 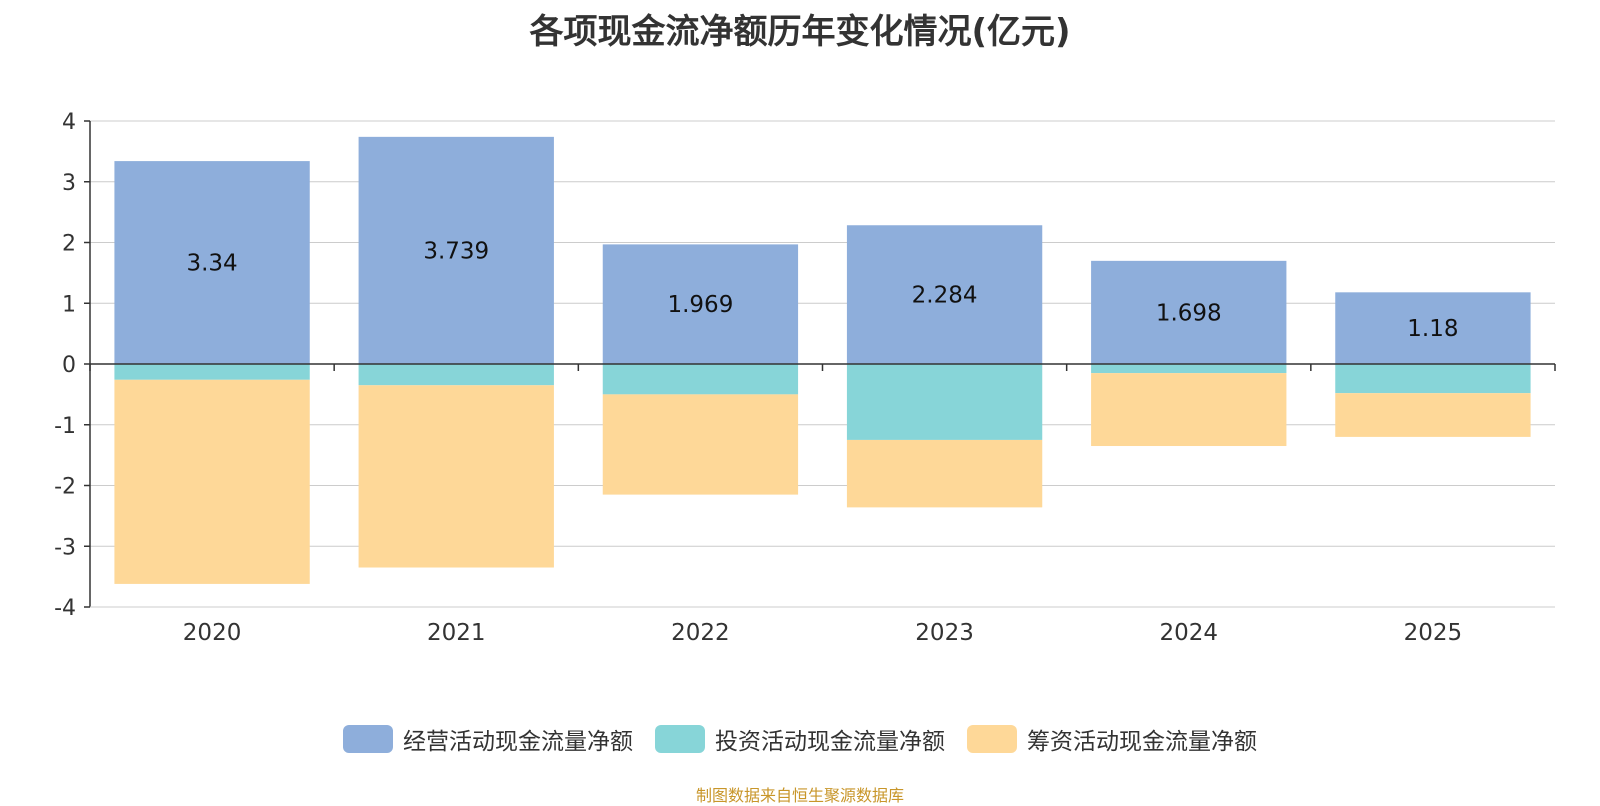 What do you see at coordinates (456, 633) in the screenshot?
I see `x-tick-label: 2021` at bounding box center [456, 633].